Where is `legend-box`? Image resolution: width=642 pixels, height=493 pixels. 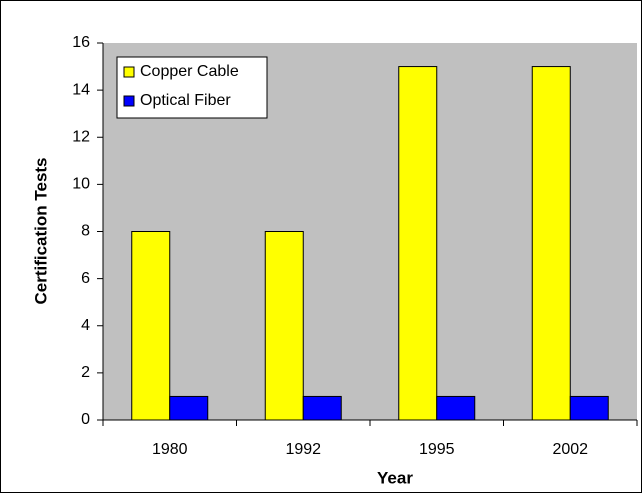 legend-box is located at coordinates (192, 87).